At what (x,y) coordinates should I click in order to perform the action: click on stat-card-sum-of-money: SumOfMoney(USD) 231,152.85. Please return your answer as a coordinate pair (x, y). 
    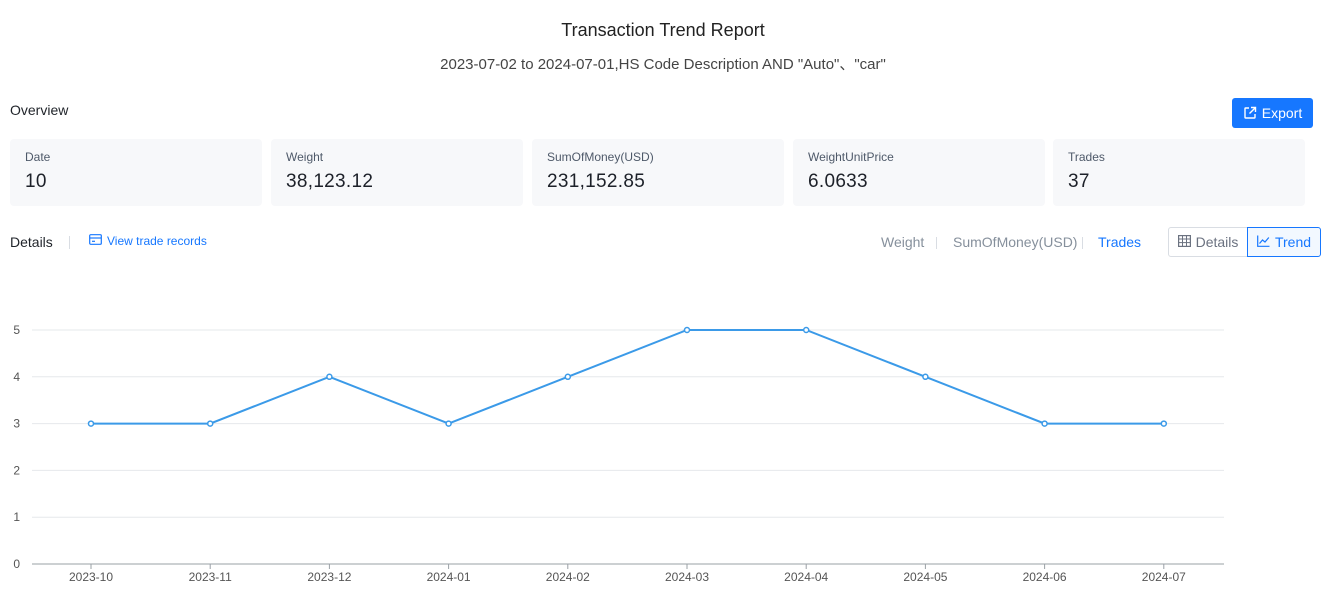
    Looking at the image, I should click on (658, 172).